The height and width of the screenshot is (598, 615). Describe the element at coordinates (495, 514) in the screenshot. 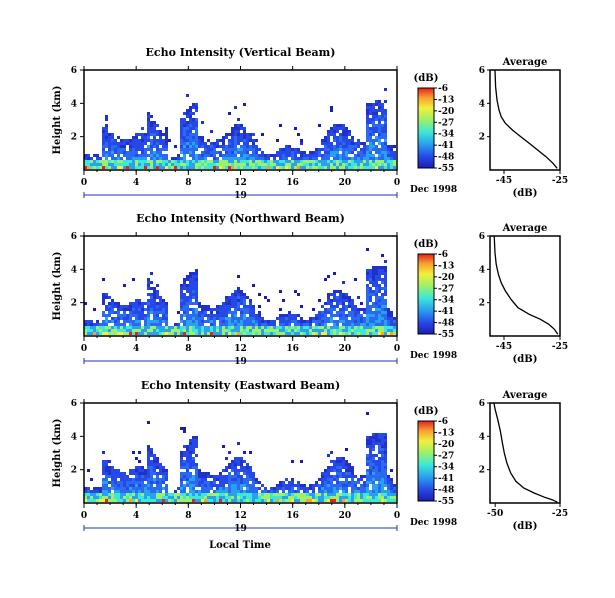

I see `average-x-tick-label: -50` at that location.